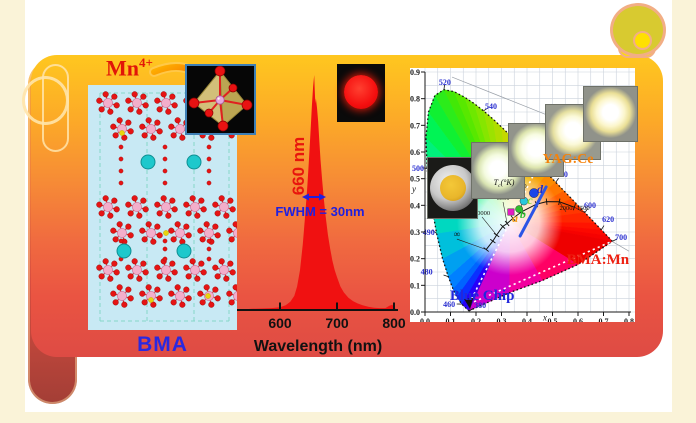 The image size is (696, 423). Describe the element at coordinates (566, 208) in the screenshot. I see `svg-text: 2000` at that location.